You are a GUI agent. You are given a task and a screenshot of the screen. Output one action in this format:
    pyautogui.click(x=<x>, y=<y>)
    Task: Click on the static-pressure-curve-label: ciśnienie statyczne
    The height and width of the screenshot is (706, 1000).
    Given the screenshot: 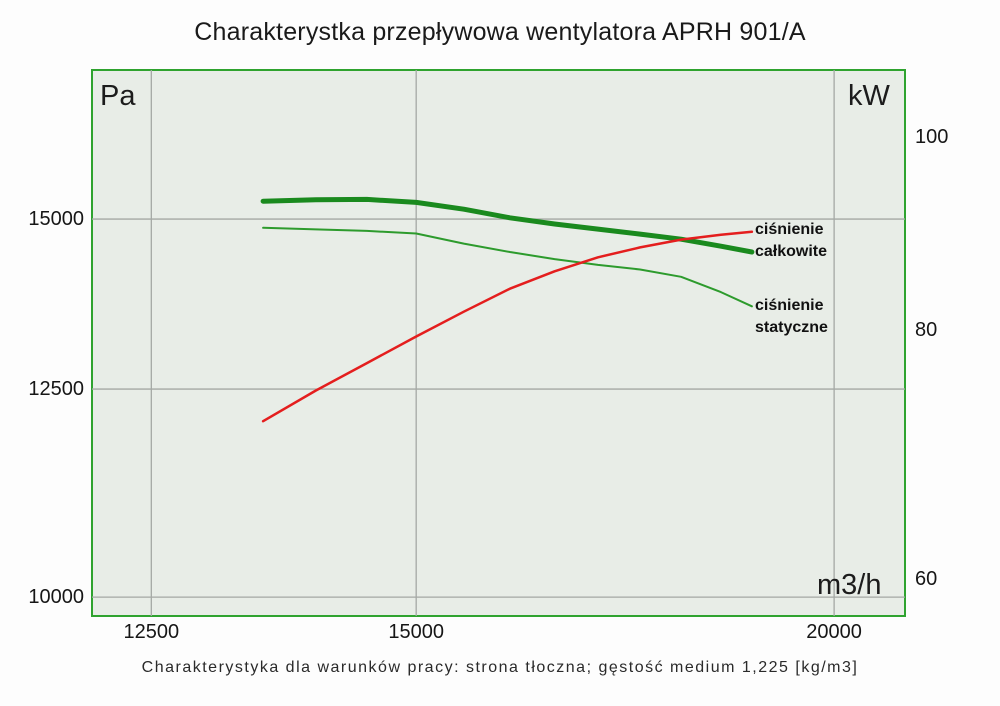 What is the action you would take?
    pyautogui.click(x=791, y=317)
    